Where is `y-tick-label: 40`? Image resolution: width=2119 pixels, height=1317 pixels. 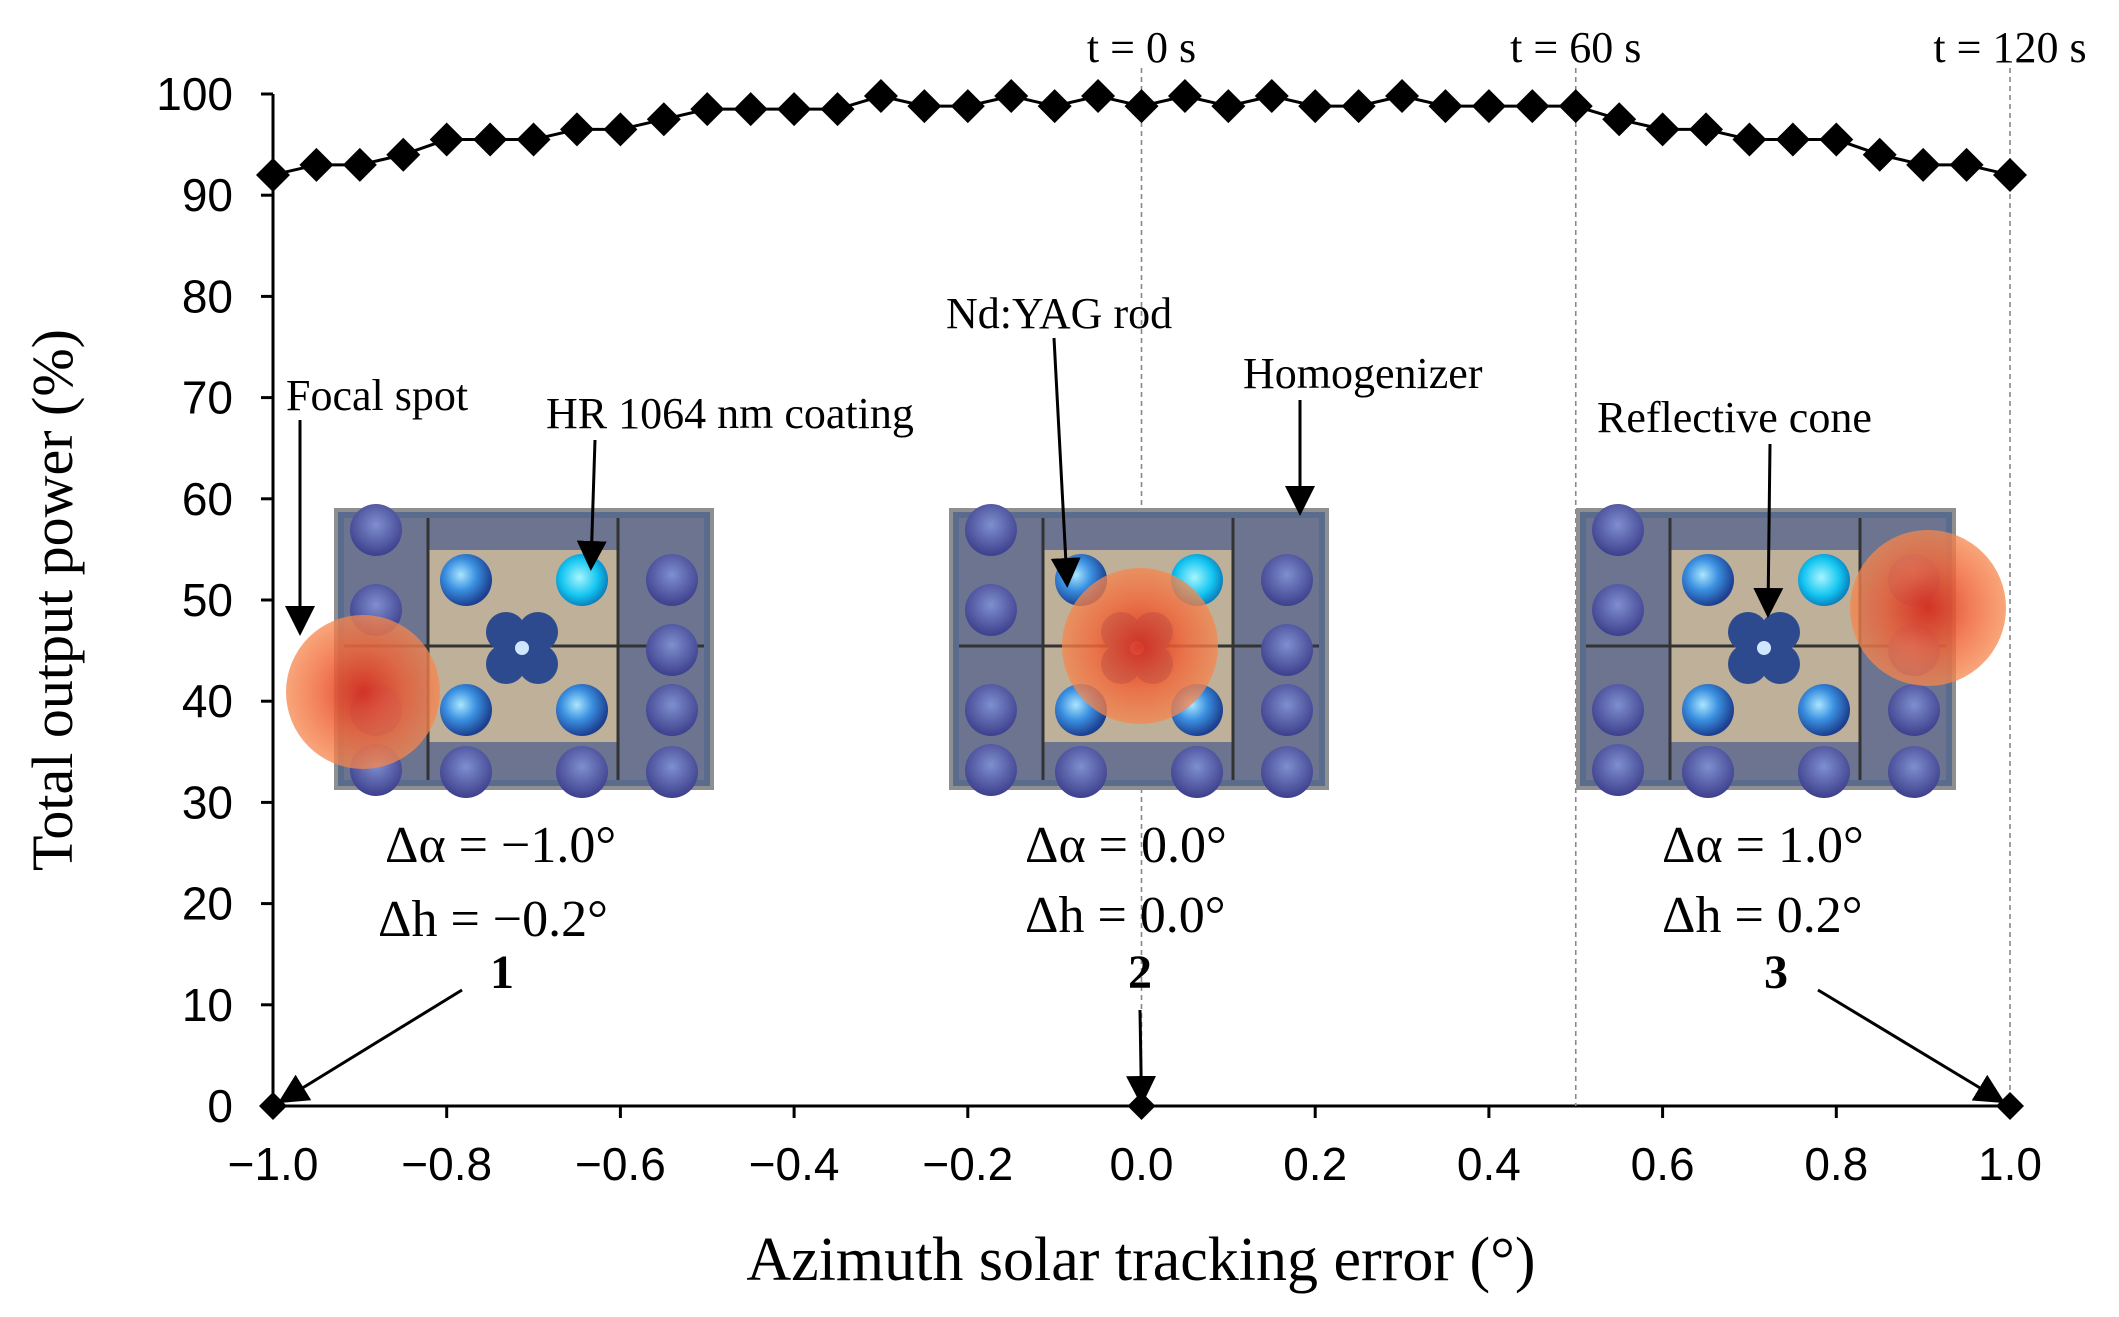 y-tick-label: 40 is located at coordinates (207, 701).